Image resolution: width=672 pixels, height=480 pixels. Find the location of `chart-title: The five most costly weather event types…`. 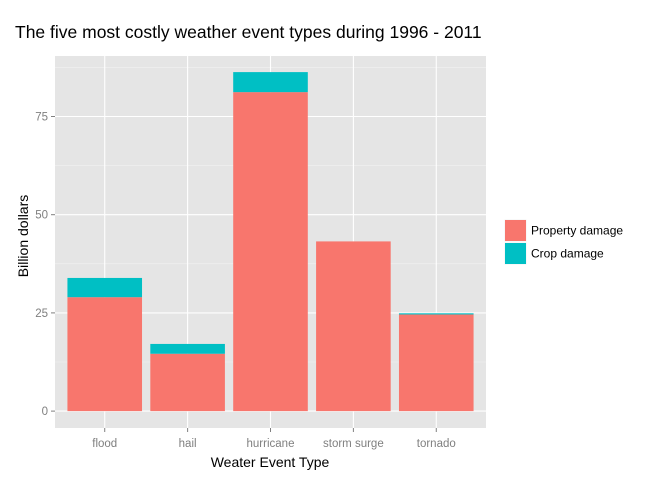

chart-title: The five most costly weather event types… is located at coordinates (248, 32).